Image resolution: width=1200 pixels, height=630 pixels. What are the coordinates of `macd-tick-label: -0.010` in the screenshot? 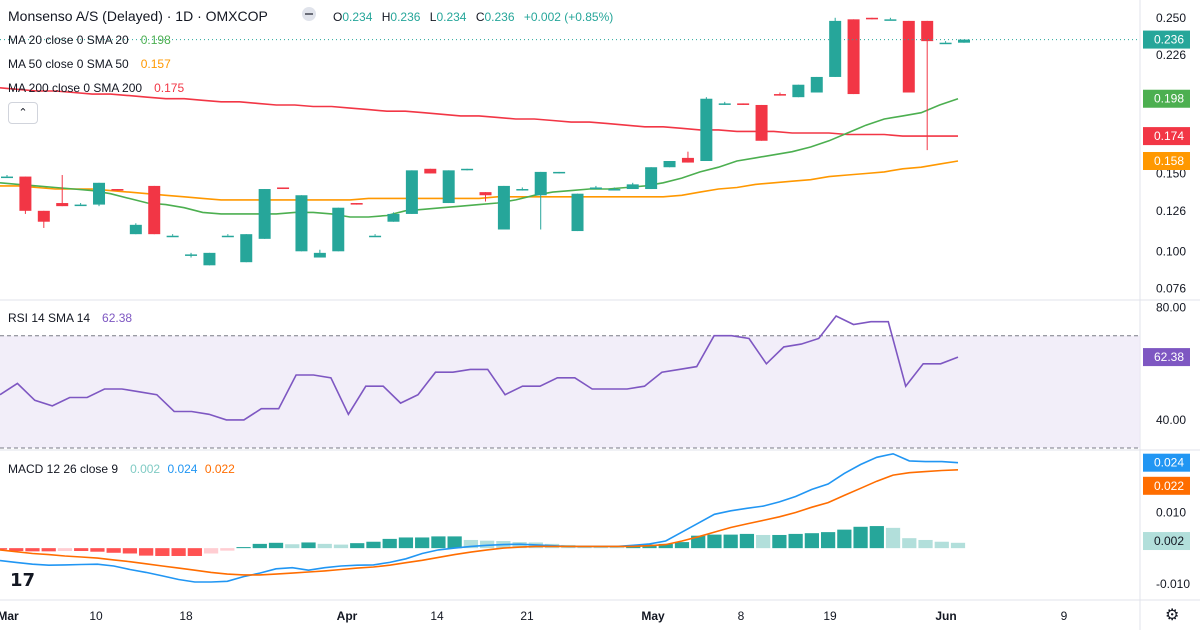 It's located at (1173, 584).